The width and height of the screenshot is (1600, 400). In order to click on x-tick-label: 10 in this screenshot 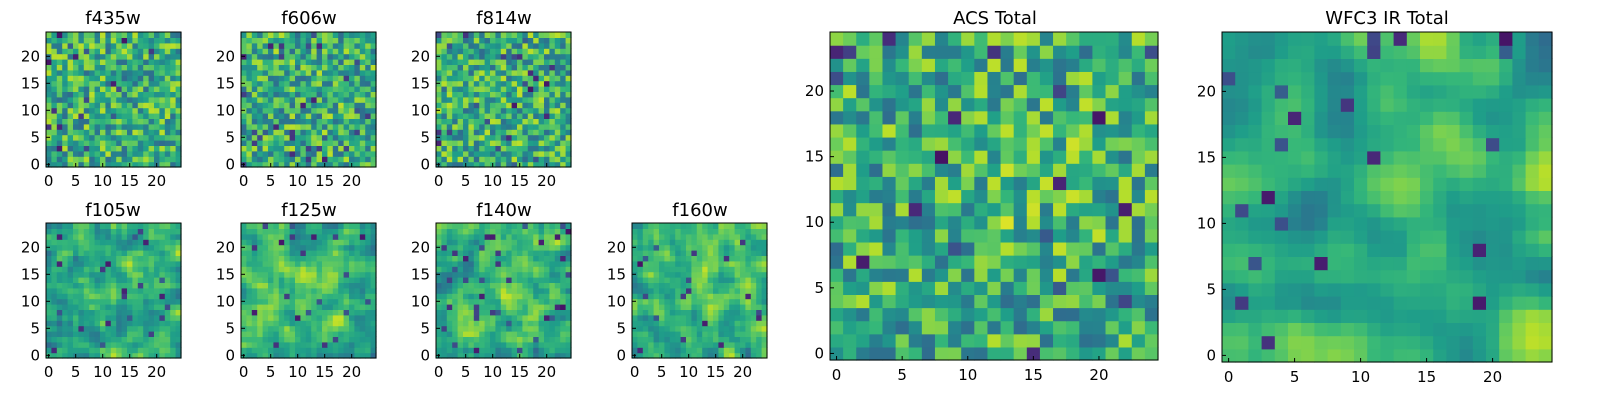, I will do `click(297, 372)`.